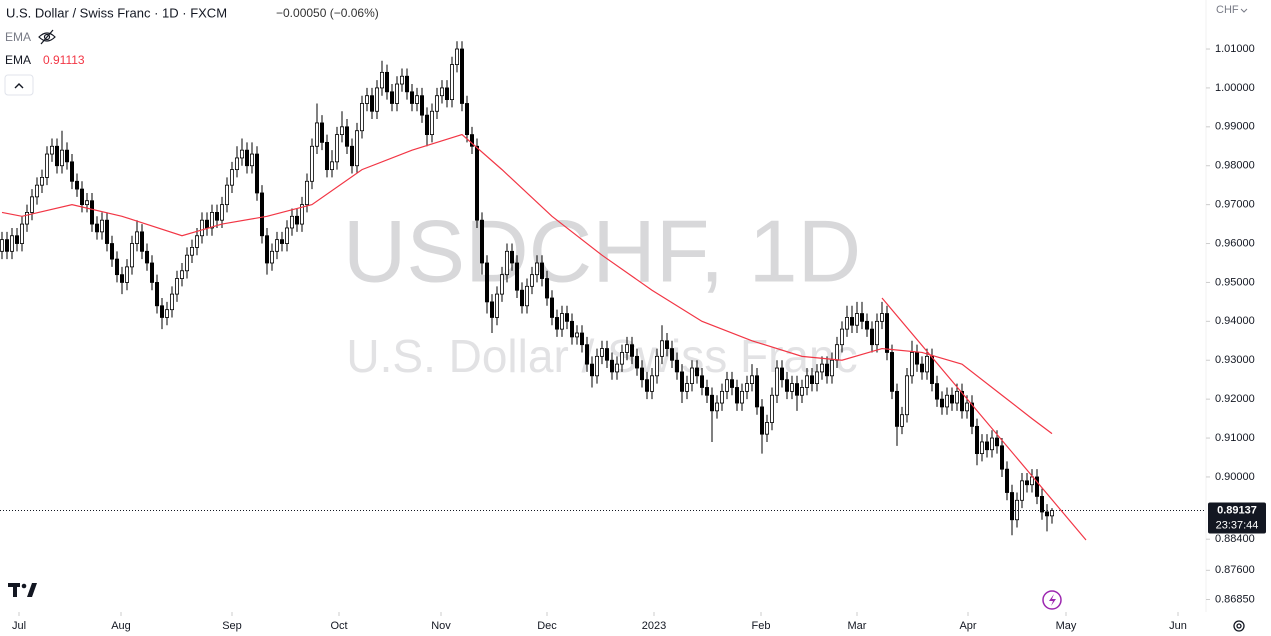  I want to click on x-tick-label: Apr, so click(967, 626).